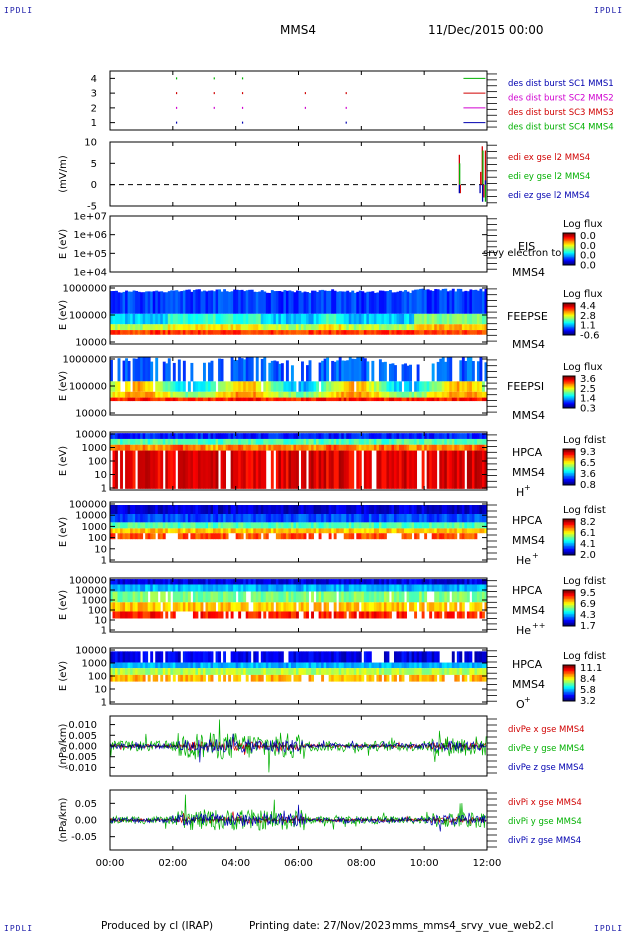 Image resolution: width=630 pixels, height=934 pixels. Describe the element at coordinates (84, 289) in the screenshot. I see `feepse-ytick-label: 1000000` at that location.